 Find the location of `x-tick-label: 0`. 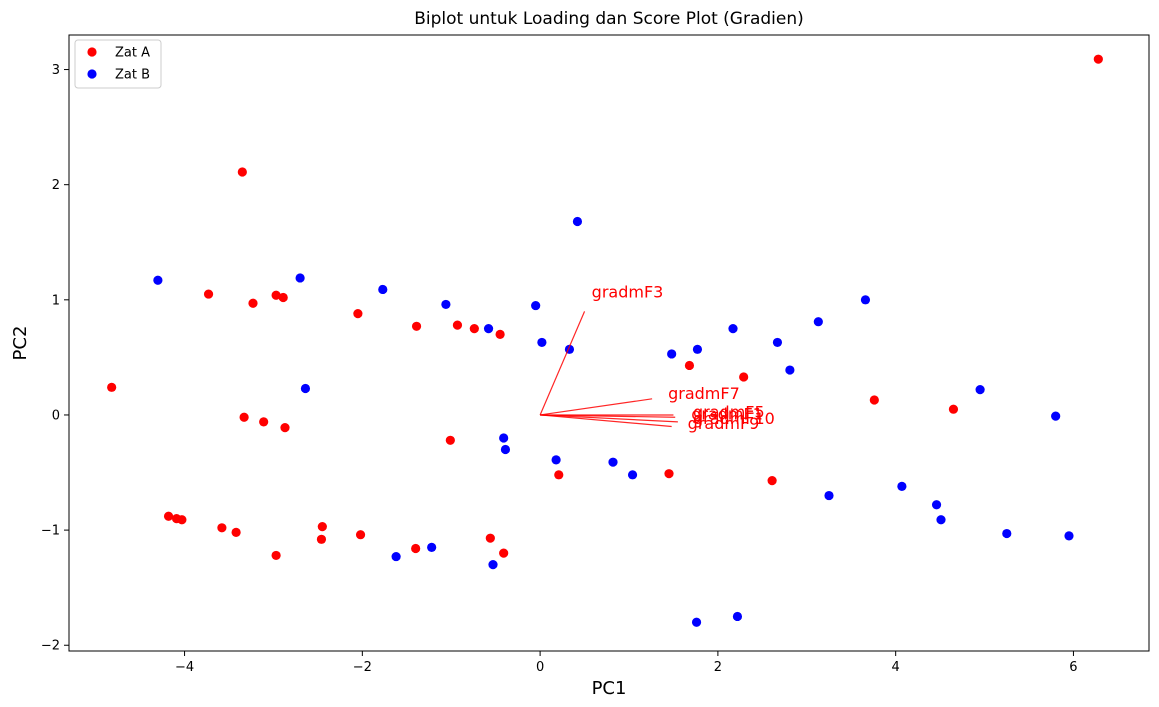

x-tick-label: 0 is located at coordinates (540, 667).